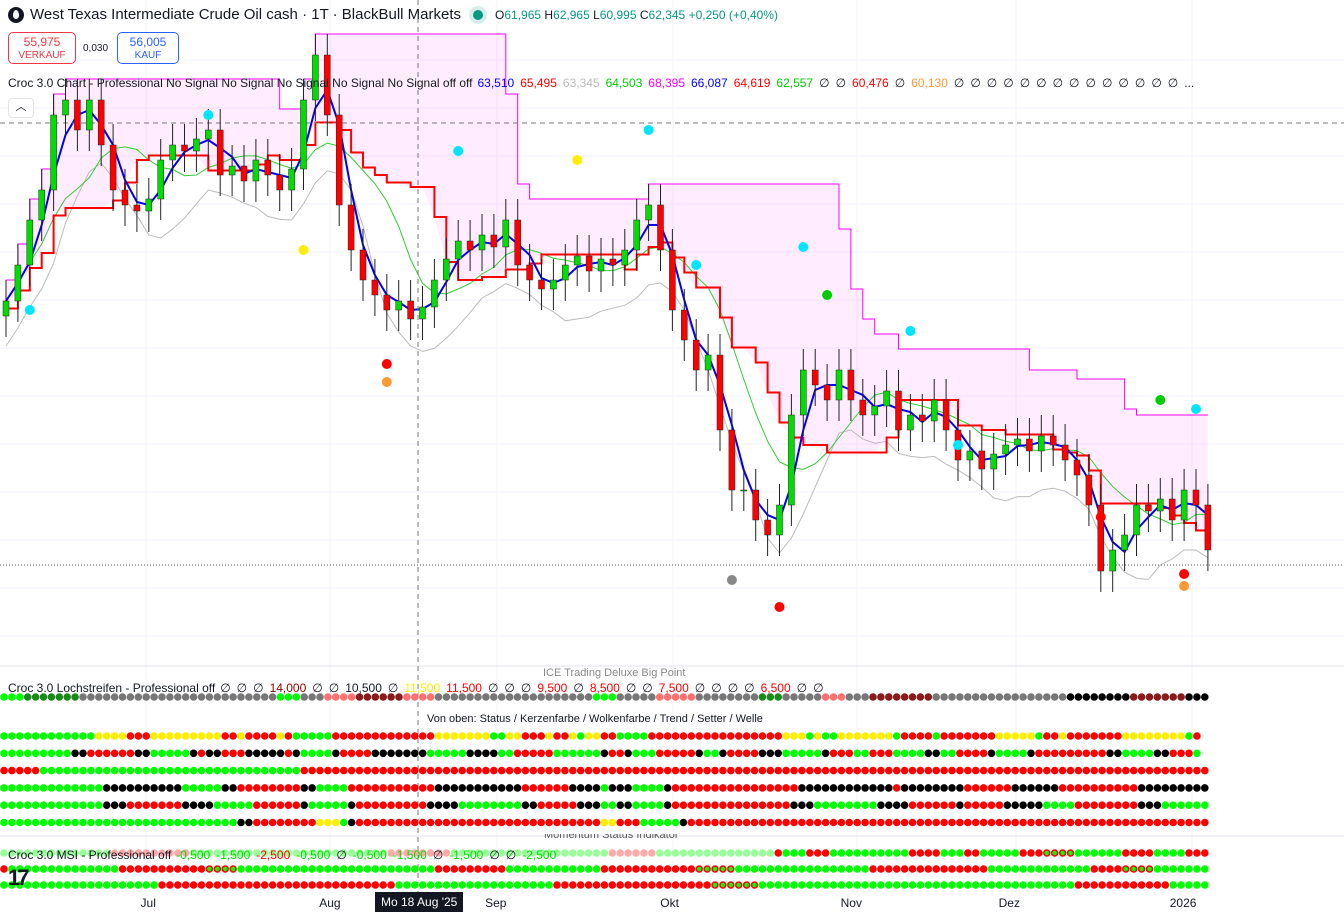  Describe the element at coordinates (21, 108) in the screenshot. I see `collapse-legend-button: ︿` at that location.